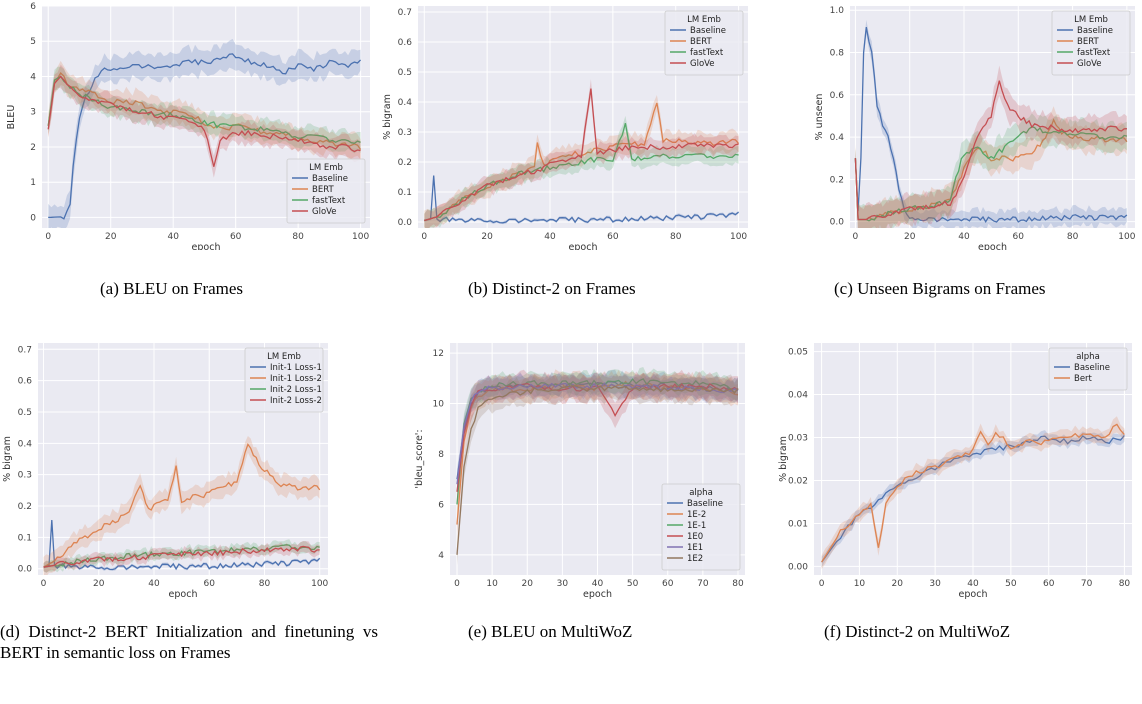 This screenshot has width=1142, height=704. I want to click on confidence-band-1e1, so click(597, 432).